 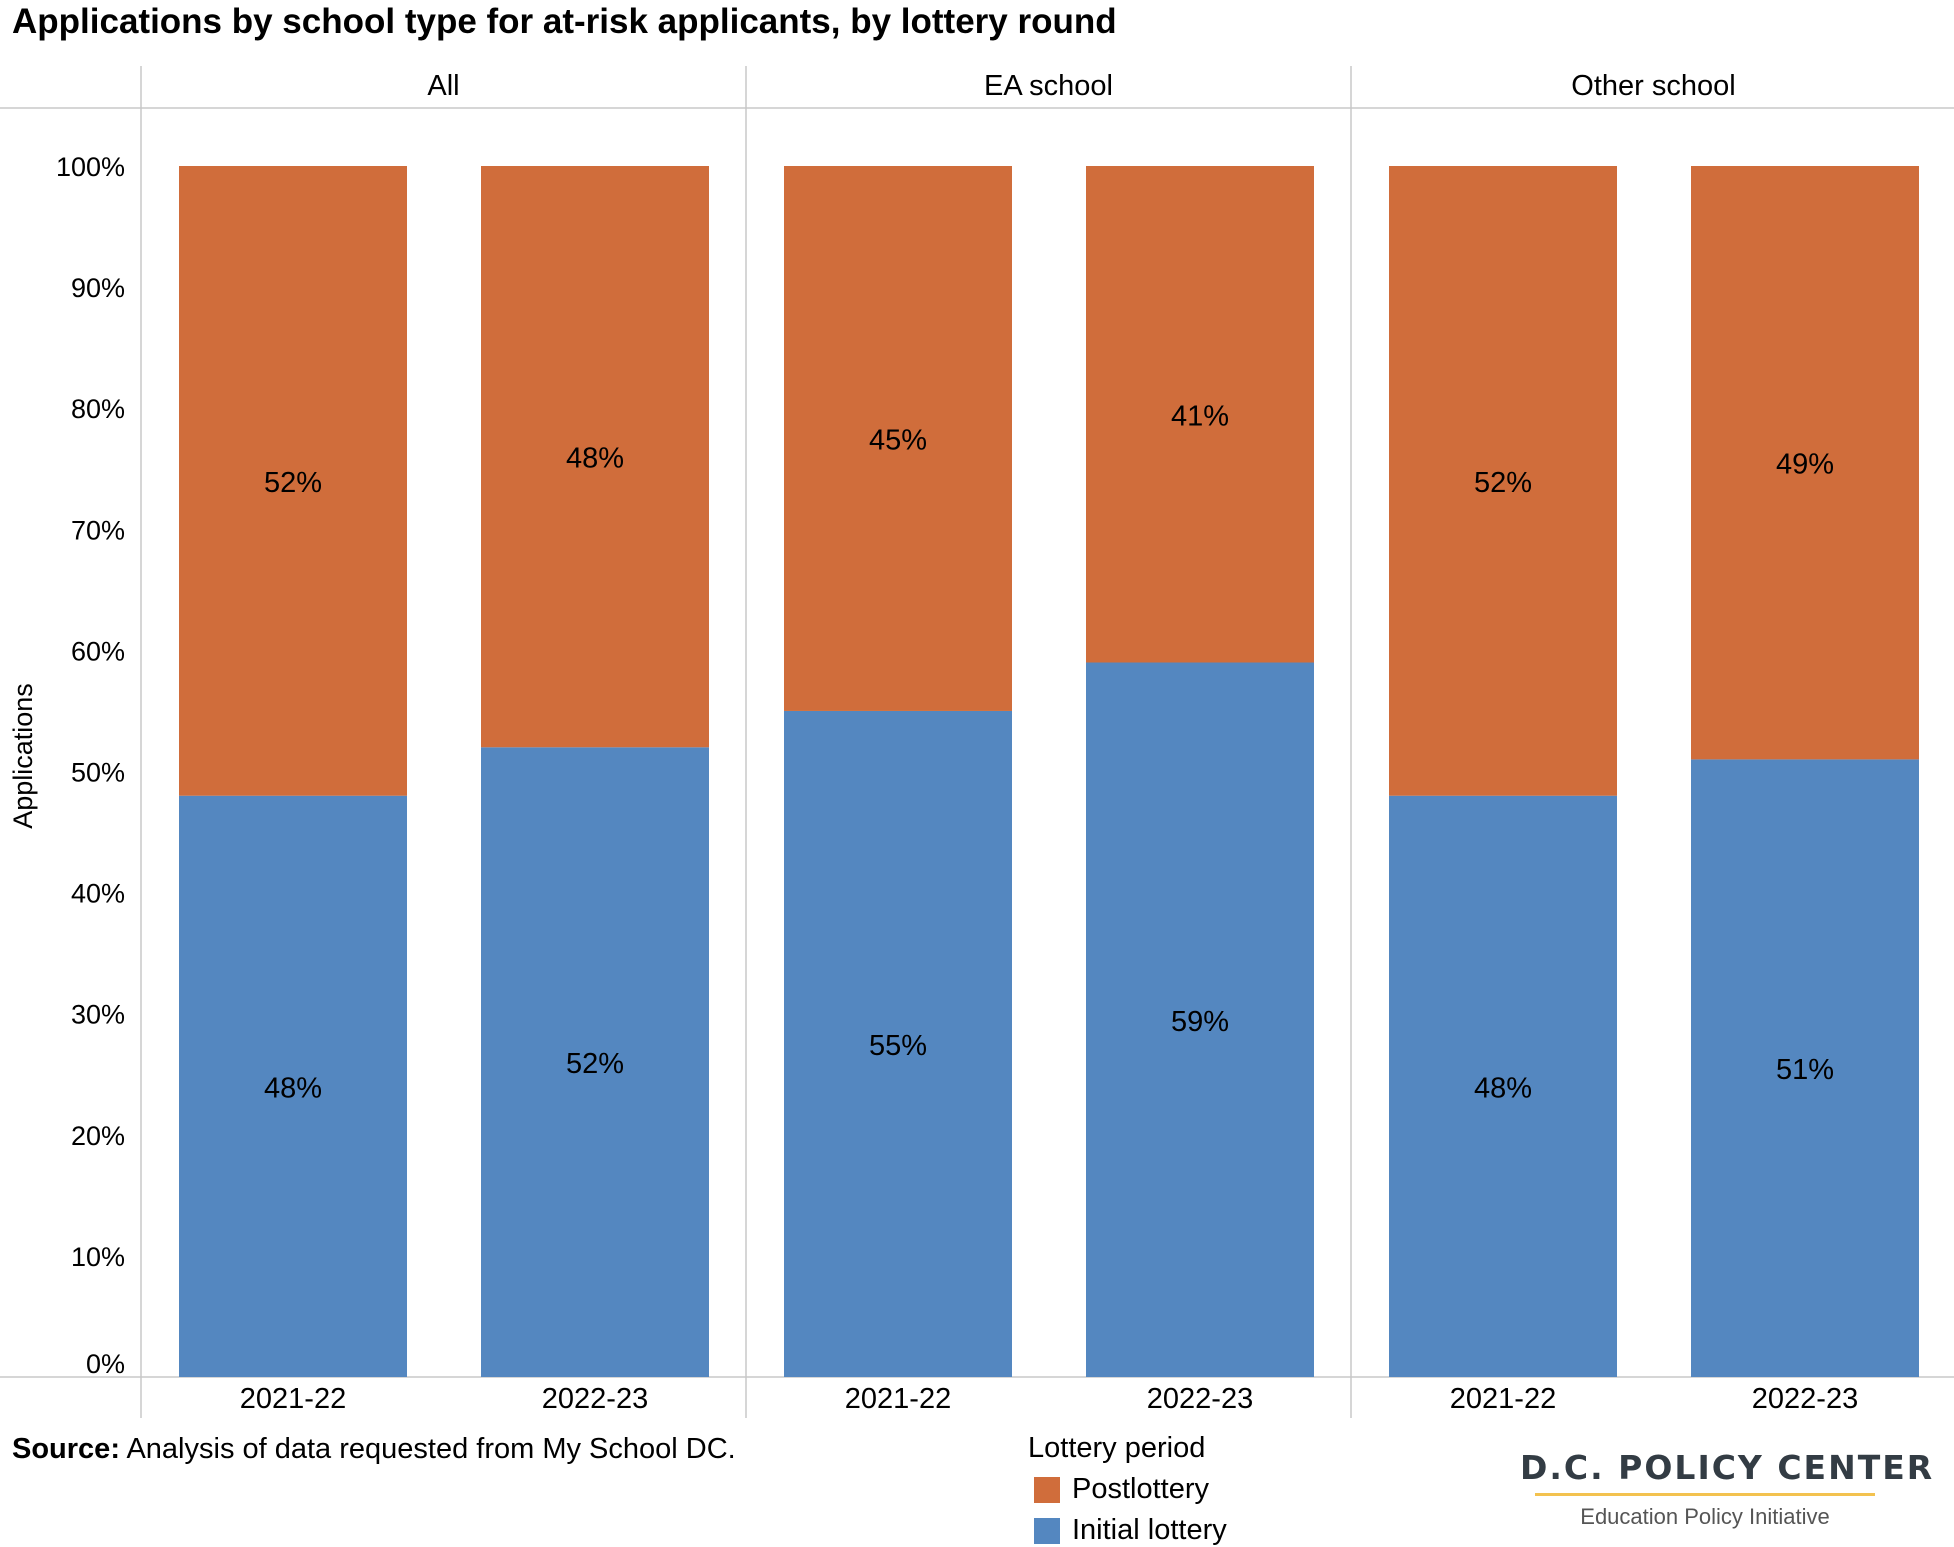 I want to click on y-tick-label: 40%, so click(x=98, y=894).